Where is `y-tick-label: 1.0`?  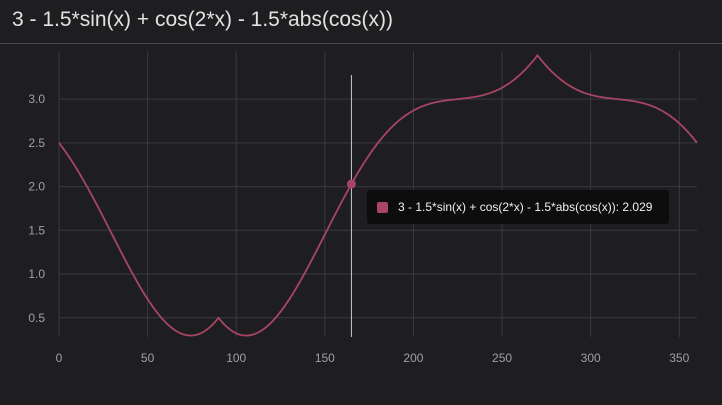 y-tick-label: 1.0 is located at coordinates (36, 274).